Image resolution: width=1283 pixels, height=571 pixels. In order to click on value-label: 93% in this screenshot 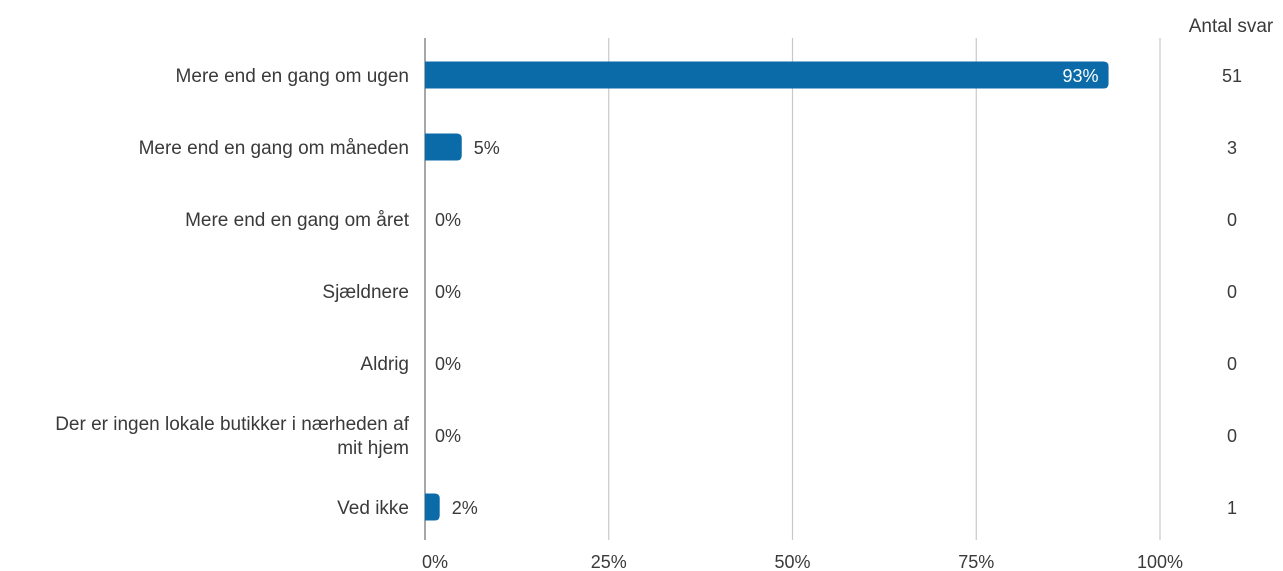, I will do `click(1081, 76)`.